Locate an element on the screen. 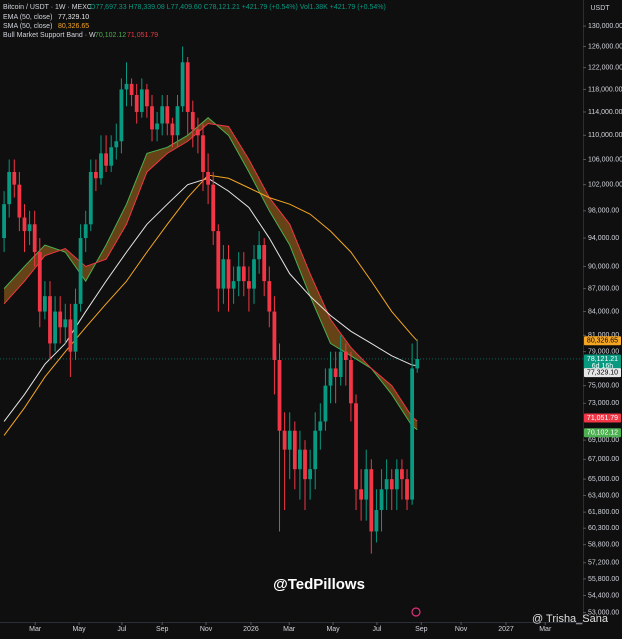 The height and width of the screenshot is (639, 622). y-tick-label: 122,000.00 is located at coordinates (605, 67).